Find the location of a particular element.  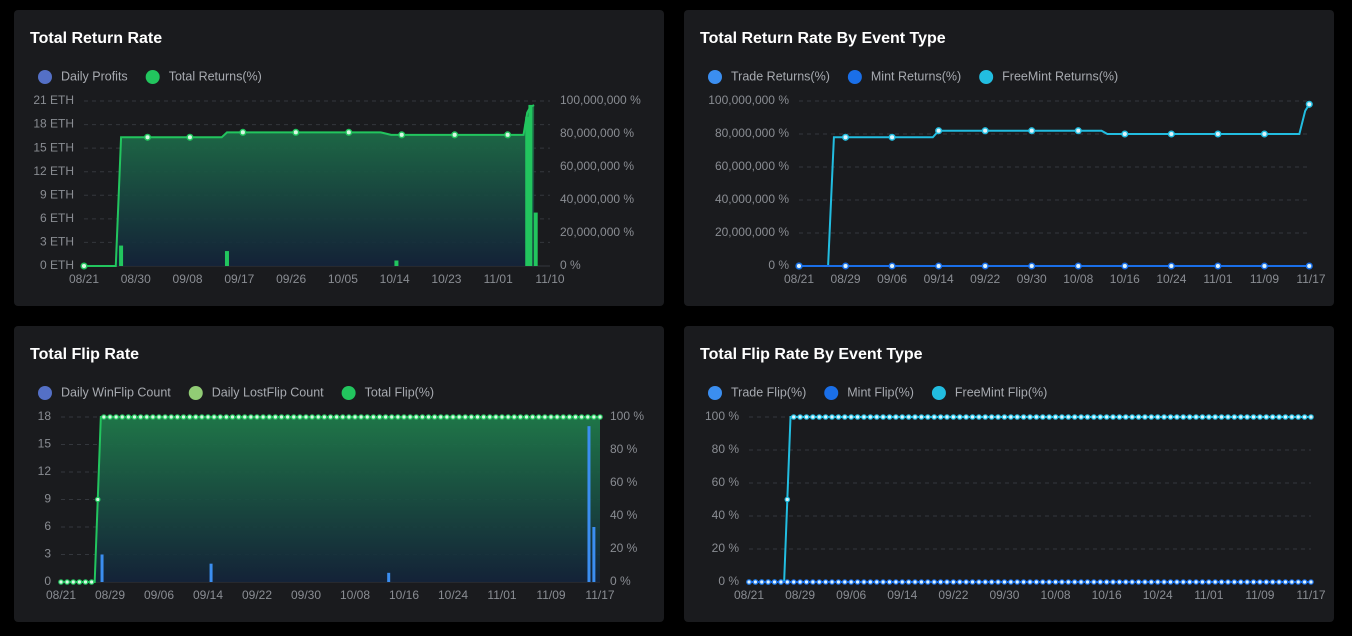

x-axis-tick-label: 09/14 is located at coordinates (939, 279).